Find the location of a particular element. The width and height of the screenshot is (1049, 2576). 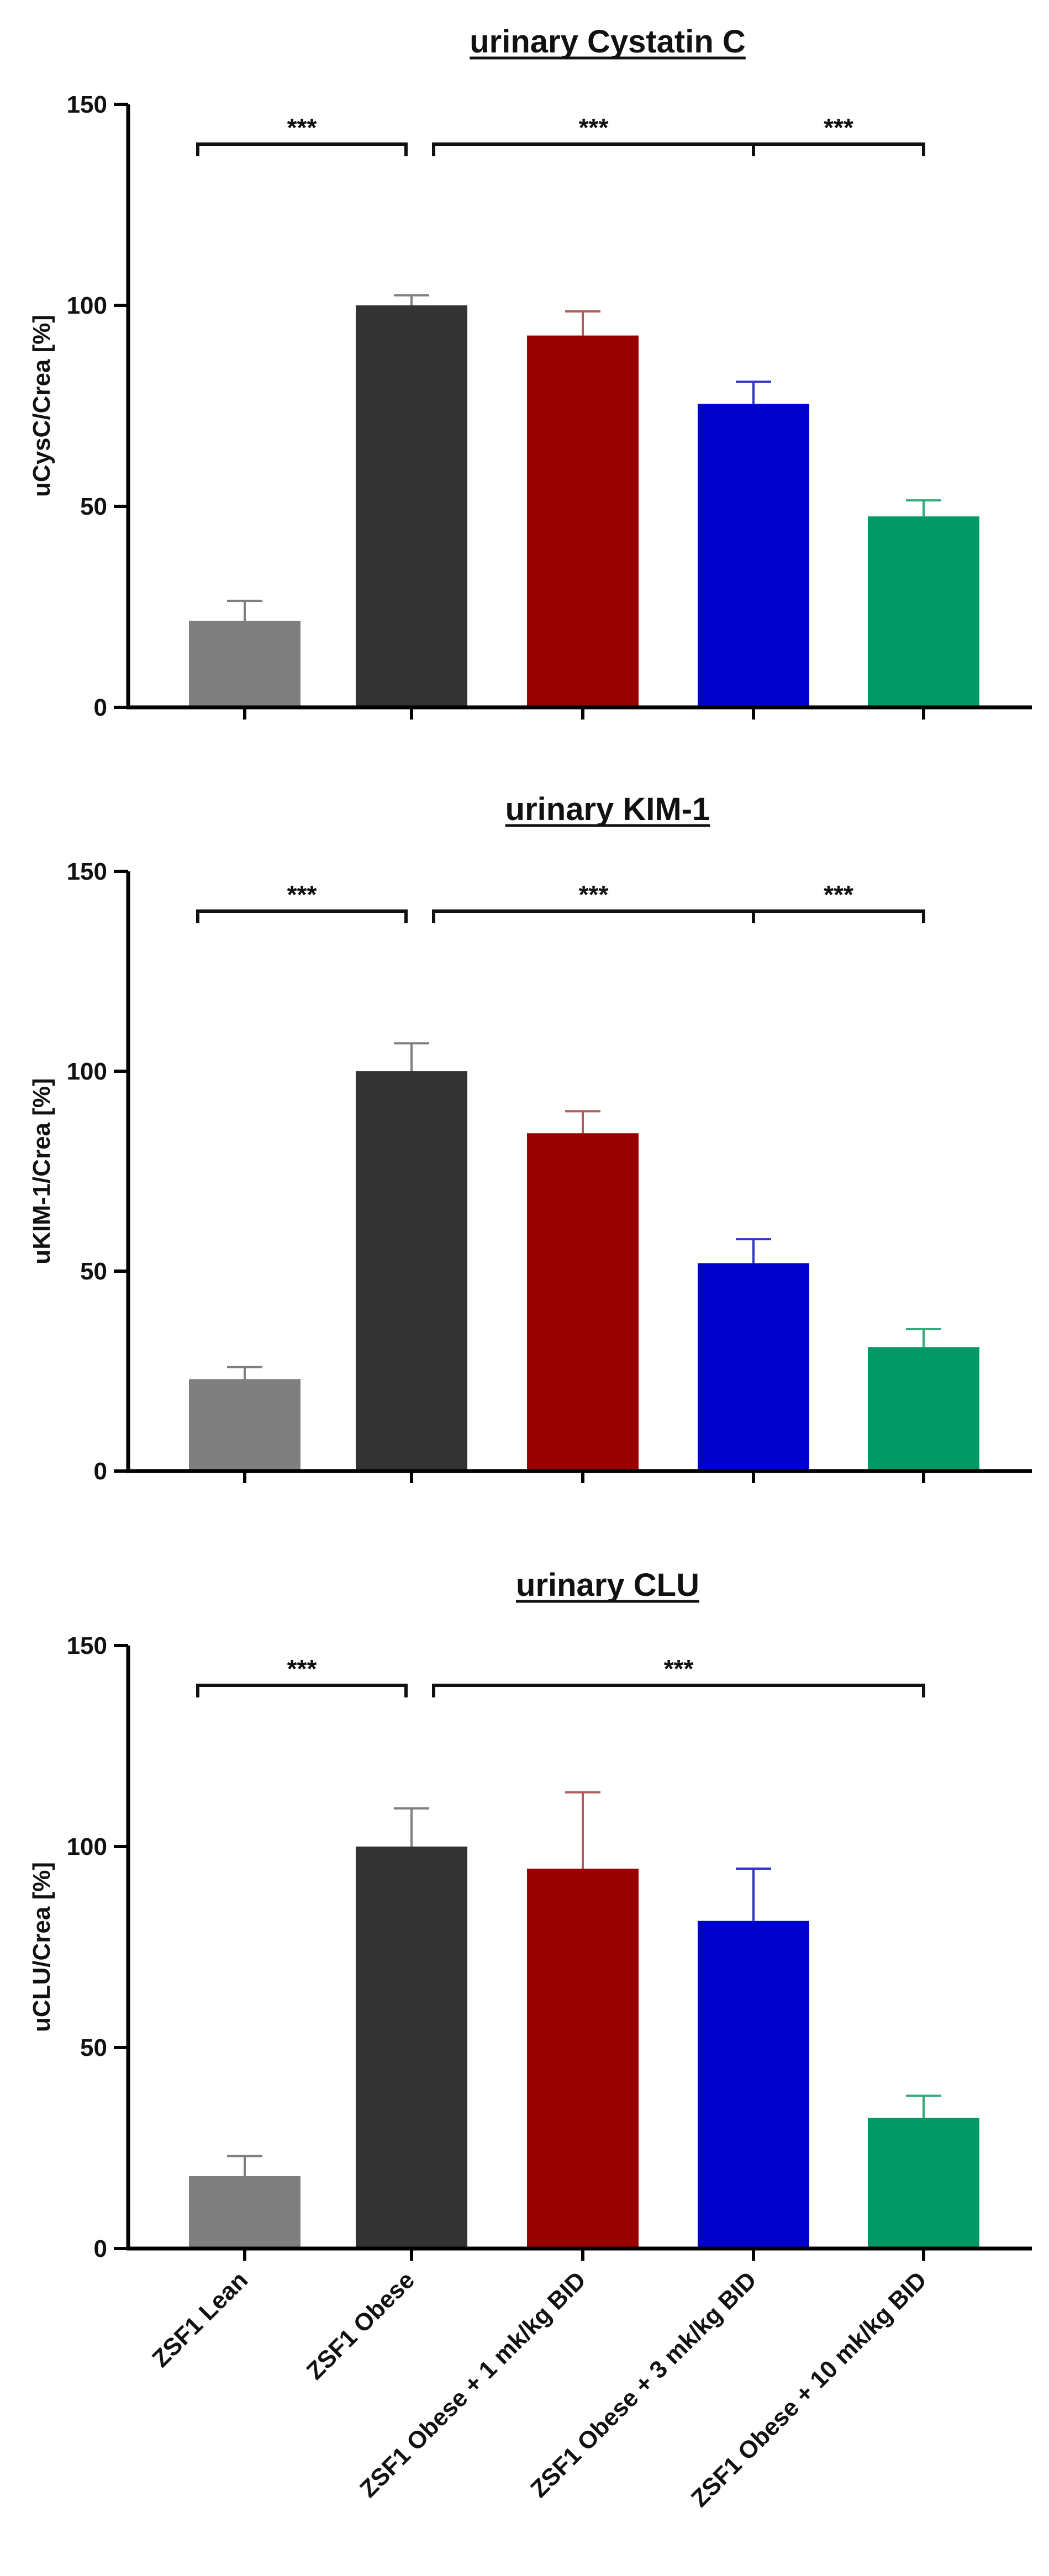

y-axis-label: uKIM-1/Crea [%] is located at coordinates (41, 1171).